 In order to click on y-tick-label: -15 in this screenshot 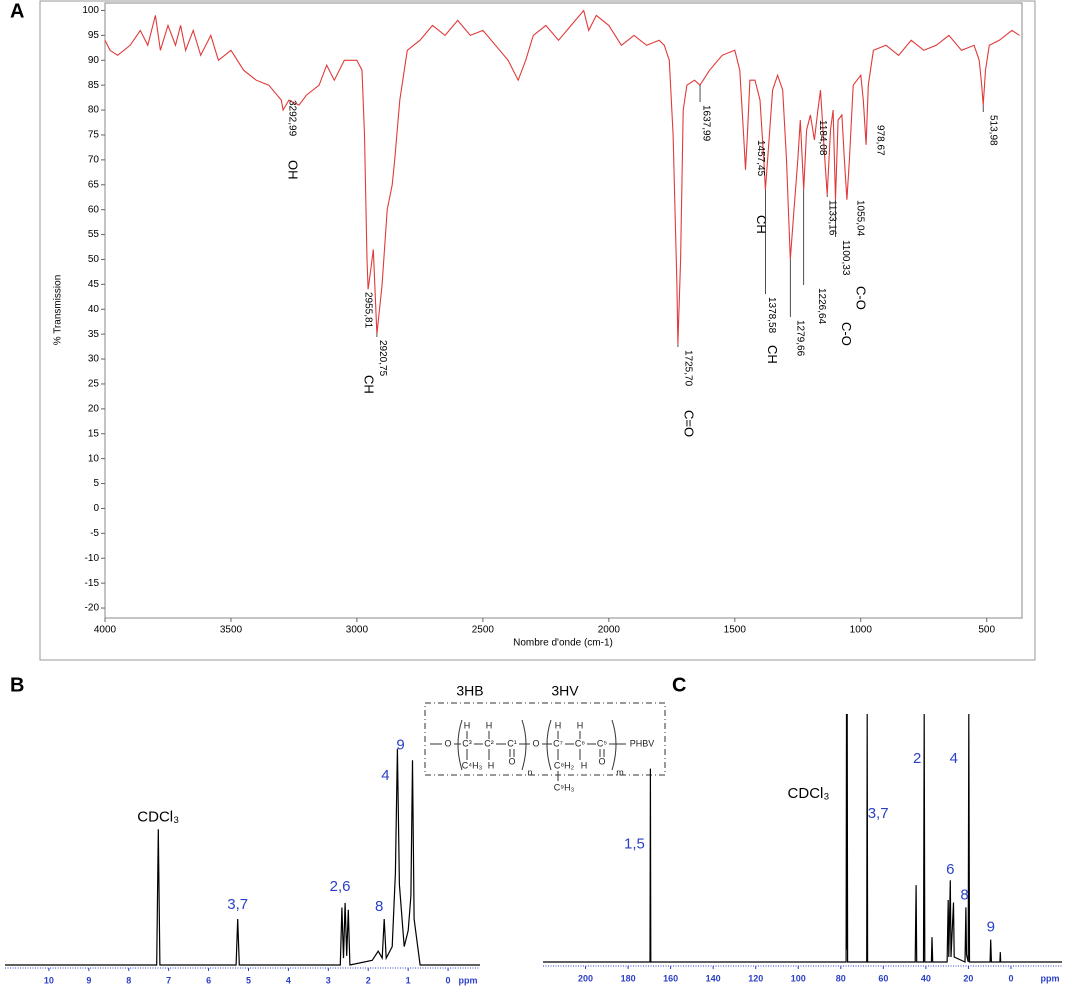, I will do `click(92, 583)`.